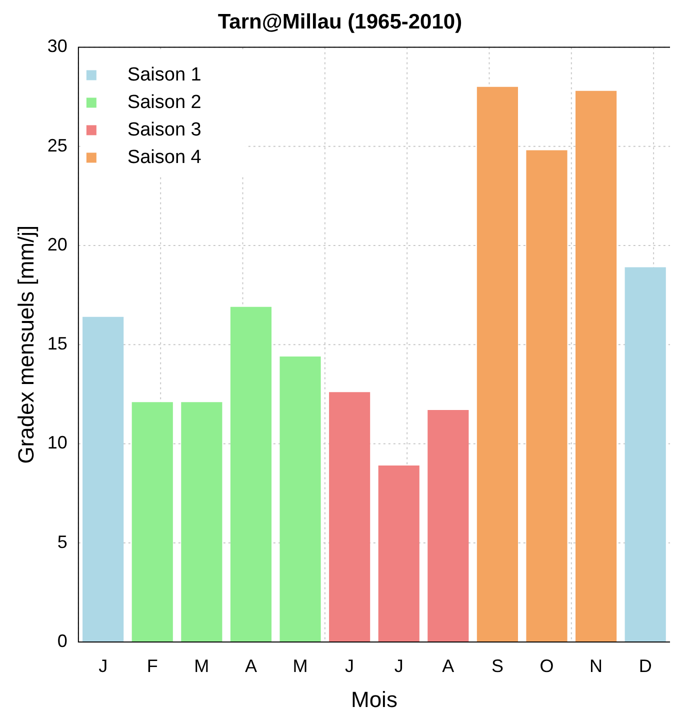 This screenshot has height=722, width=675. What do you see at coordinates (164, 75) in the screenshot?
I see `legend-label: Saison 1` at bounding box center [164, 75].